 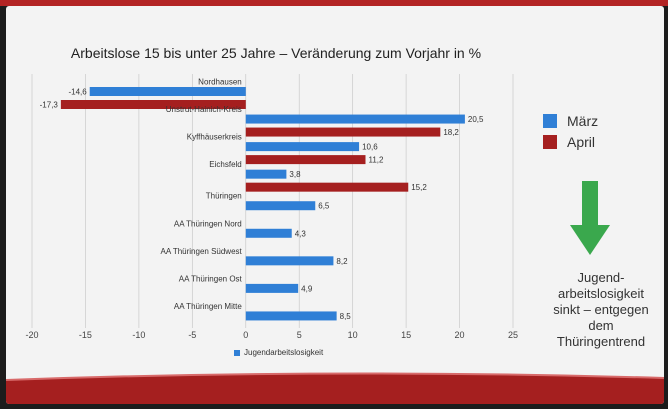 What do you see at coordinates (245, 335) in the screenshot?
I see `x-tick-label: 0` at bounding box center [245, 335].